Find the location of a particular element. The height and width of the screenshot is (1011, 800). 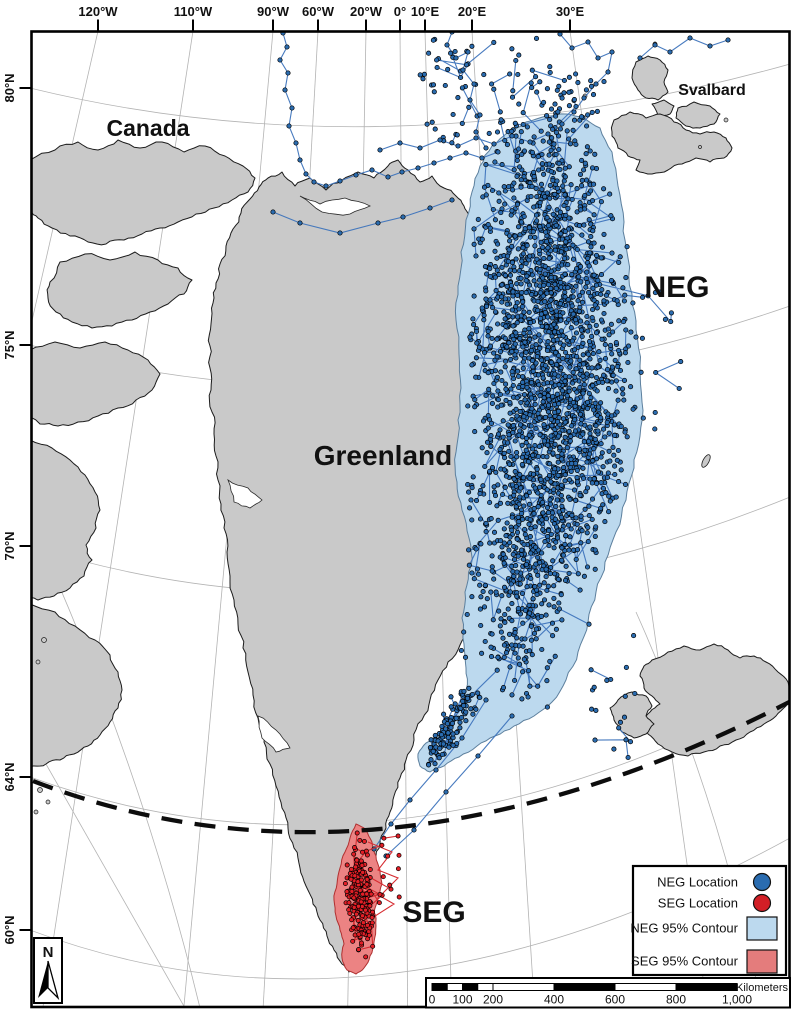

scalebar-segment is located at coordinates (470, 987).